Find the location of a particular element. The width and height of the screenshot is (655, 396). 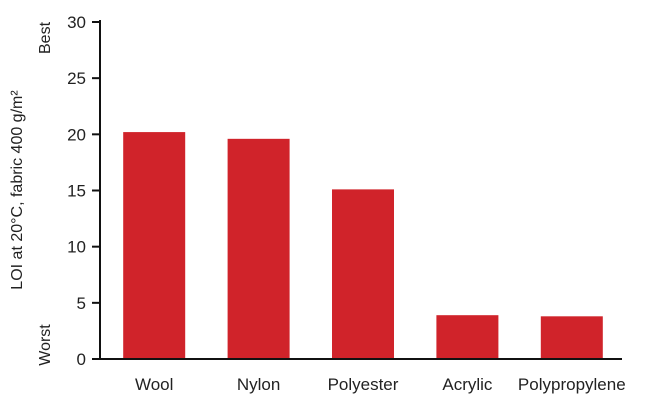

bar-nylon is located at coordinates (258, 248).